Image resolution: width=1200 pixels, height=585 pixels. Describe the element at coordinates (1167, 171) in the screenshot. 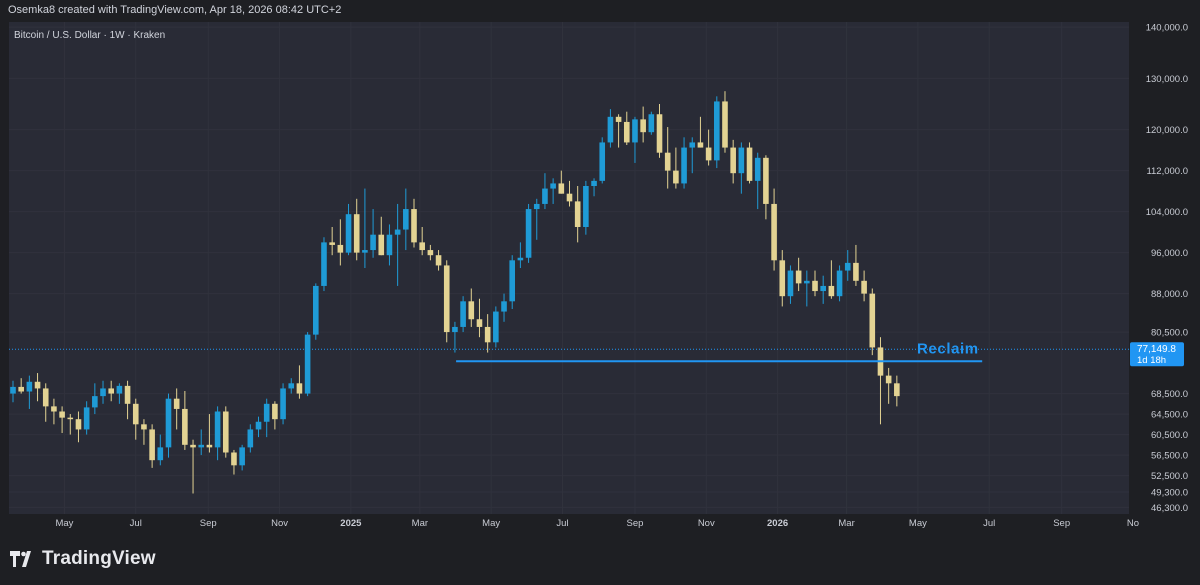

I see `y-axis-tick-label: 112,000.0` at that location.